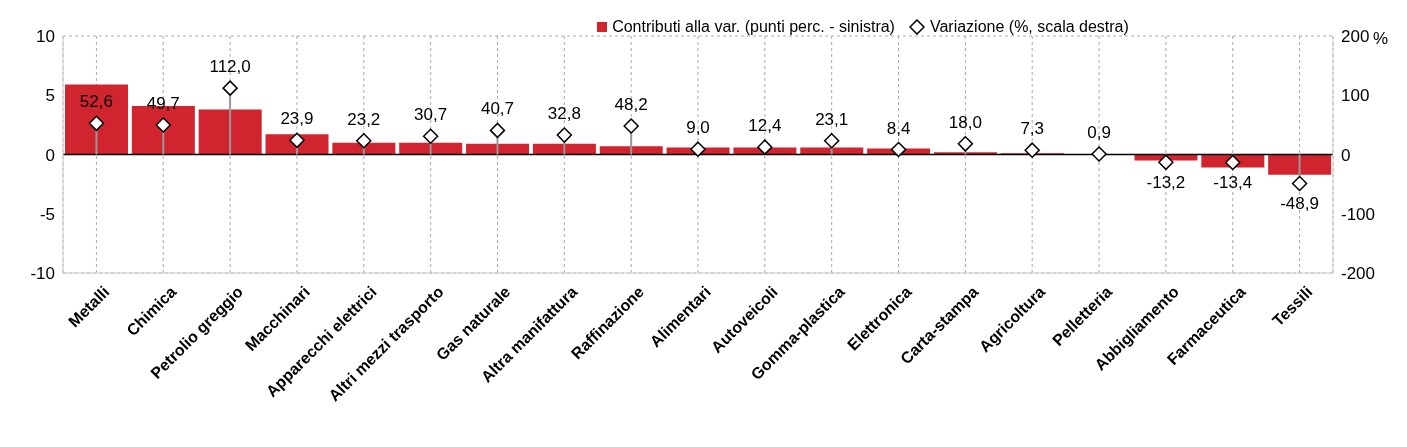 The height and width of the screenshot is (447, 1407). What do you see at coordinates (631, 104) in the screenshot?
I see `data-label: 48,2` at bounding box center [631, 104].